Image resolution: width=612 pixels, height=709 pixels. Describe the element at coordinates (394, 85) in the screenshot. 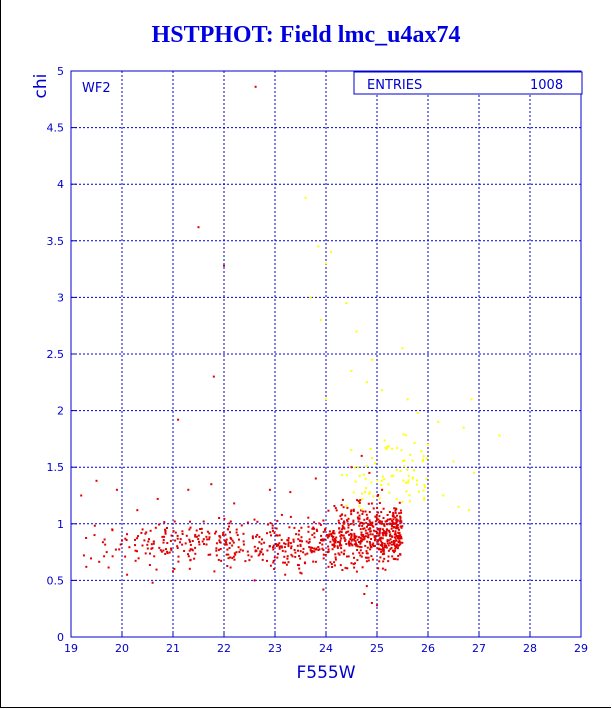

I see `stats-entries-label: ENTRIES` at that location.